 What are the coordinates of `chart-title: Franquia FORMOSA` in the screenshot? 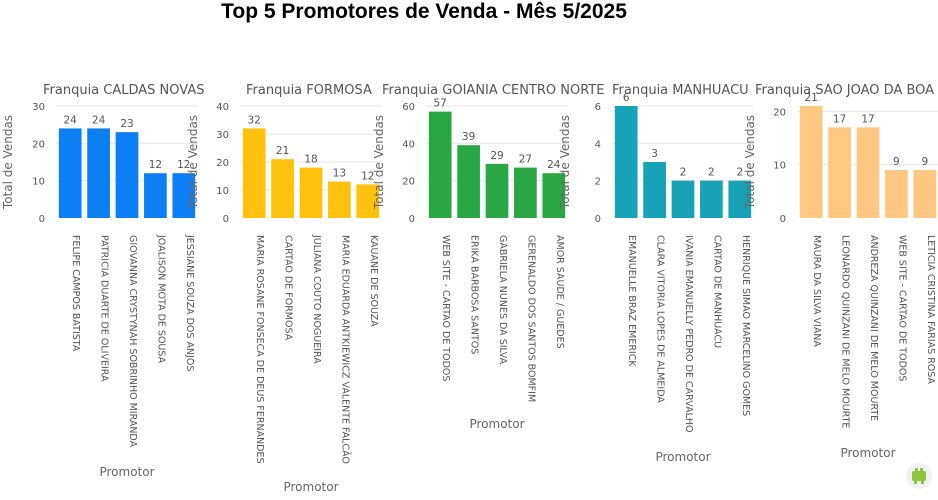 It's located at (309, 90).